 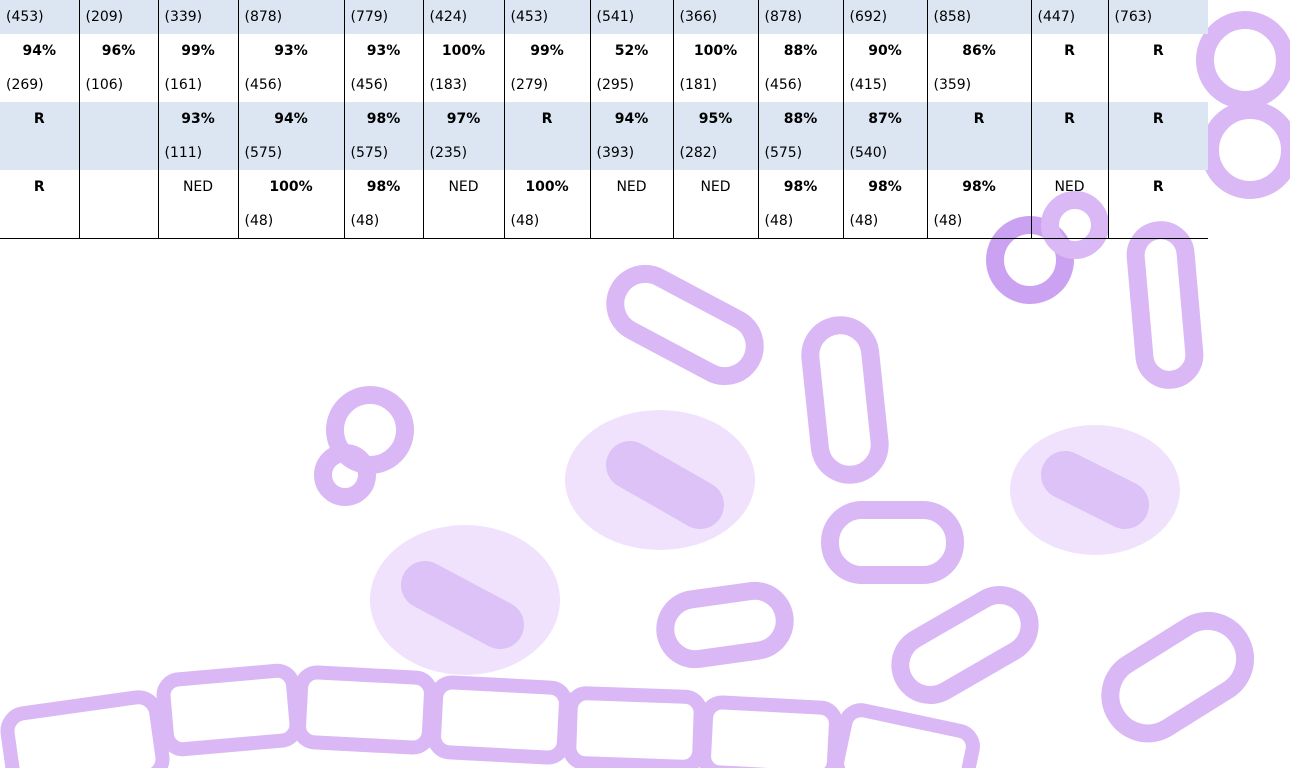 I want to click on data-cell: 99% (161), so click(x=197, y=68).